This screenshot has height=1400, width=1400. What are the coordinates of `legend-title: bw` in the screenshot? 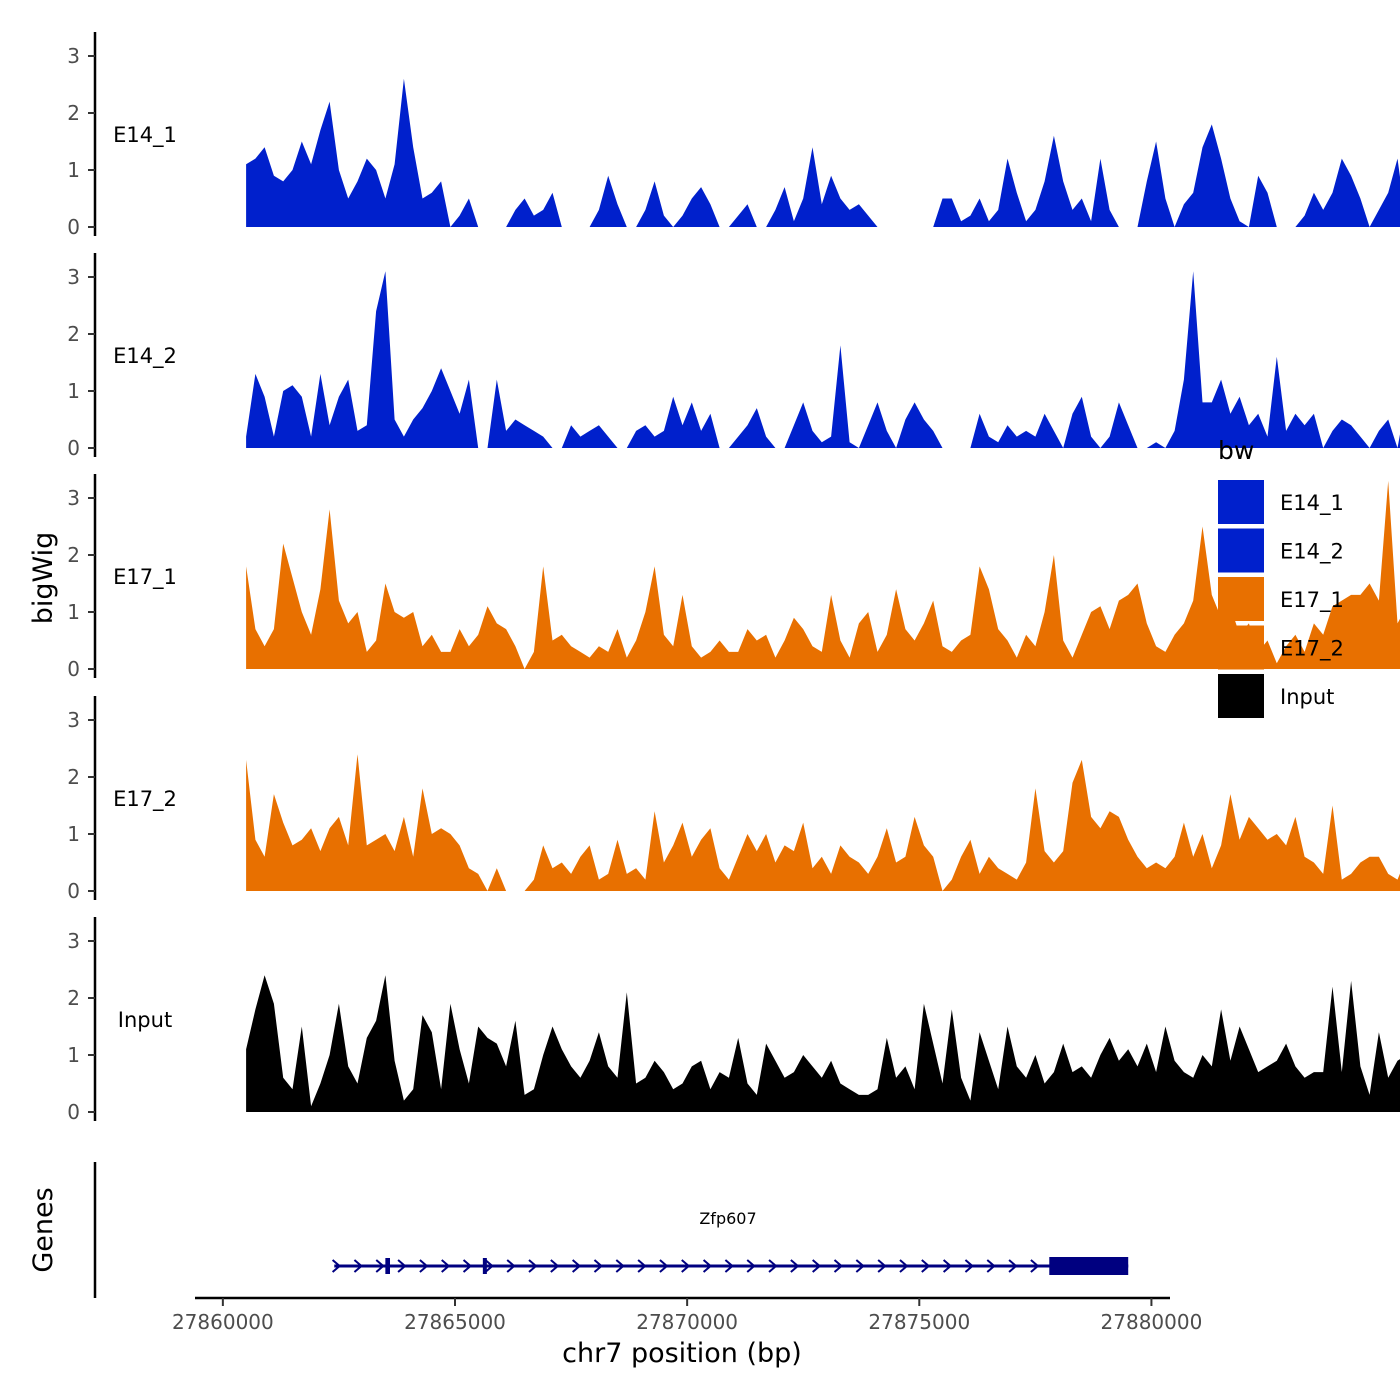 It's located at (1236, 450).